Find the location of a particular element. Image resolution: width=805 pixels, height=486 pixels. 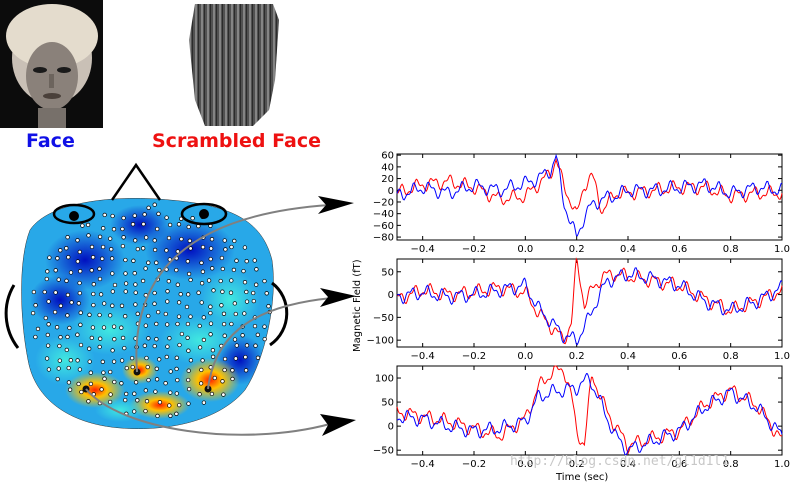

x-tick-label: −0.2 is located at coordinates (474, 356).